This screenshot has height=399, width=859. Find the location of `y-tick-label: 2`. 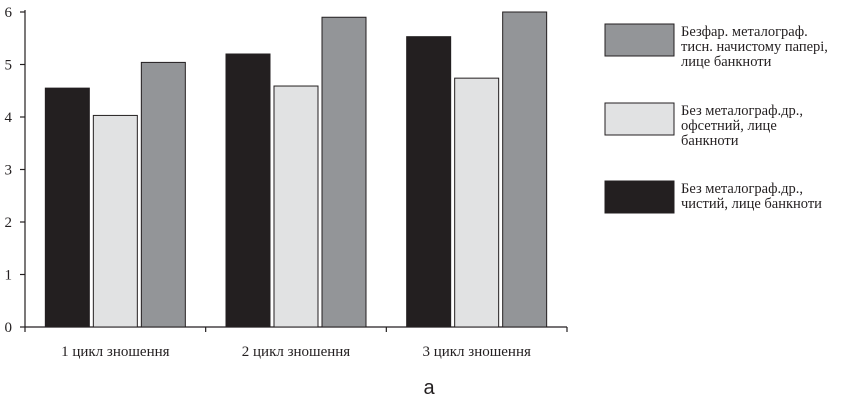

y-tick-label: 2 is located at coordinates (9, 223).